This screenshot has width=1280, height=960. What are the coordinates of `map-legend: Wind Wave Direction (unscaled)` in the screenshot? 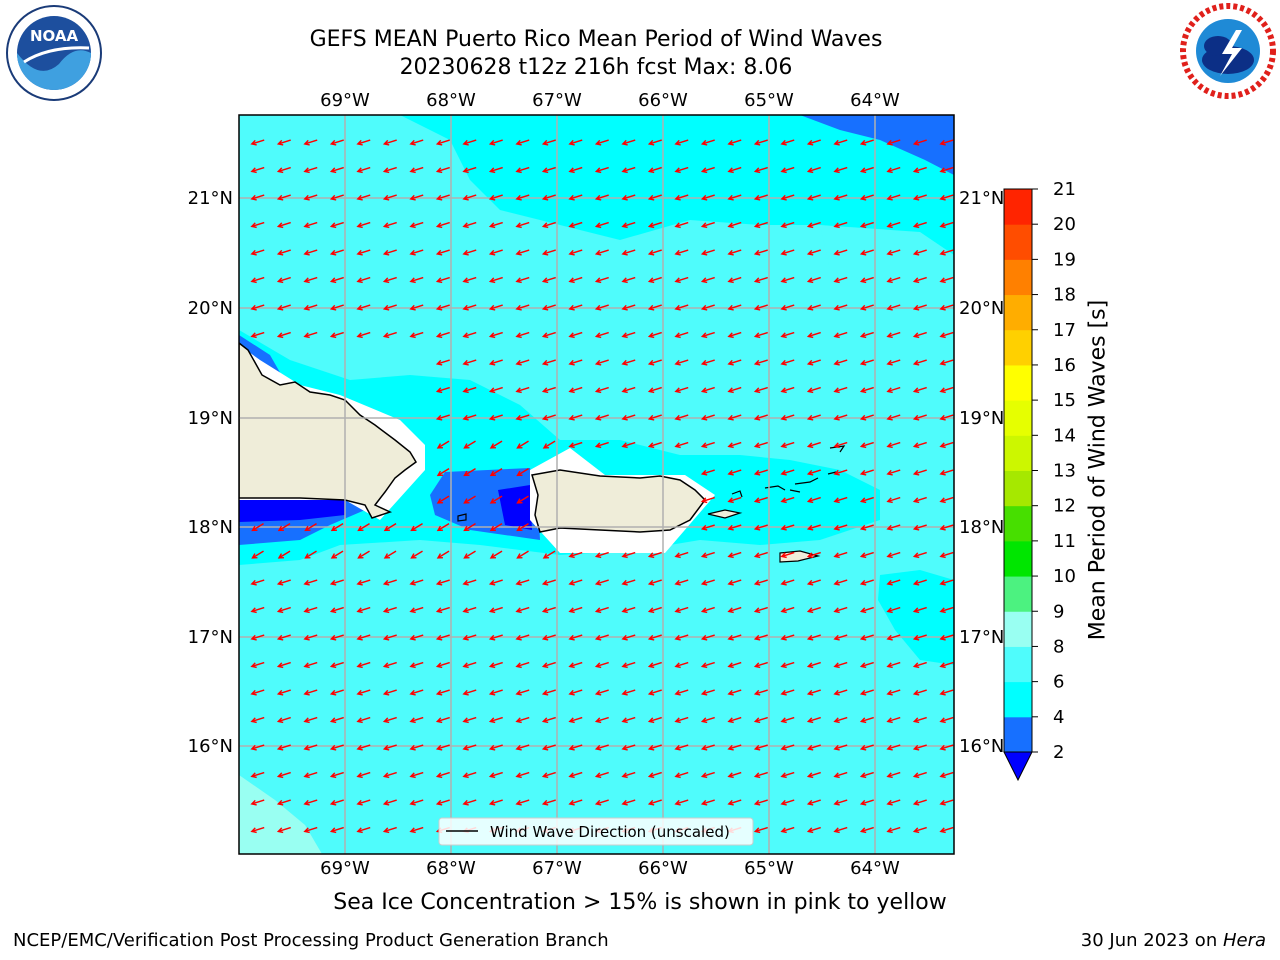 It's located at (596, 831).